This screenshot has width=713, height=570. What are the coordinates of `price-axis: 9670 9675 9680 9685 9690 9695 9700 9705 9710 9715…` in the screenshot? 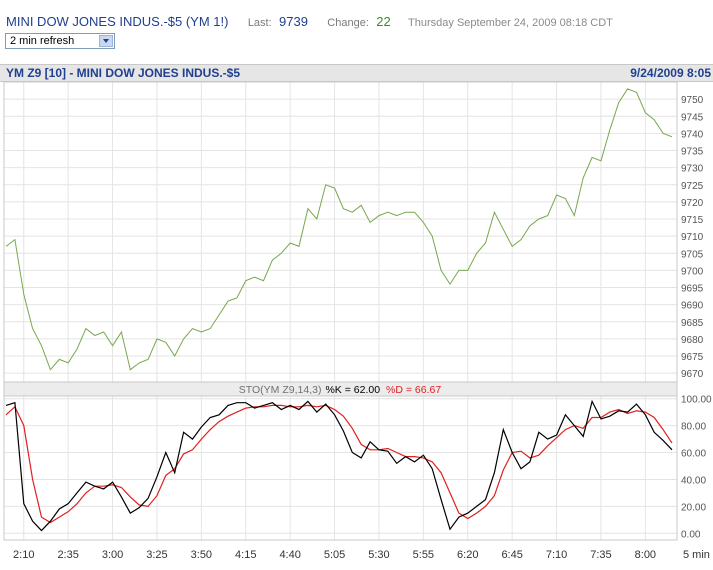 It's located at (692, 237).